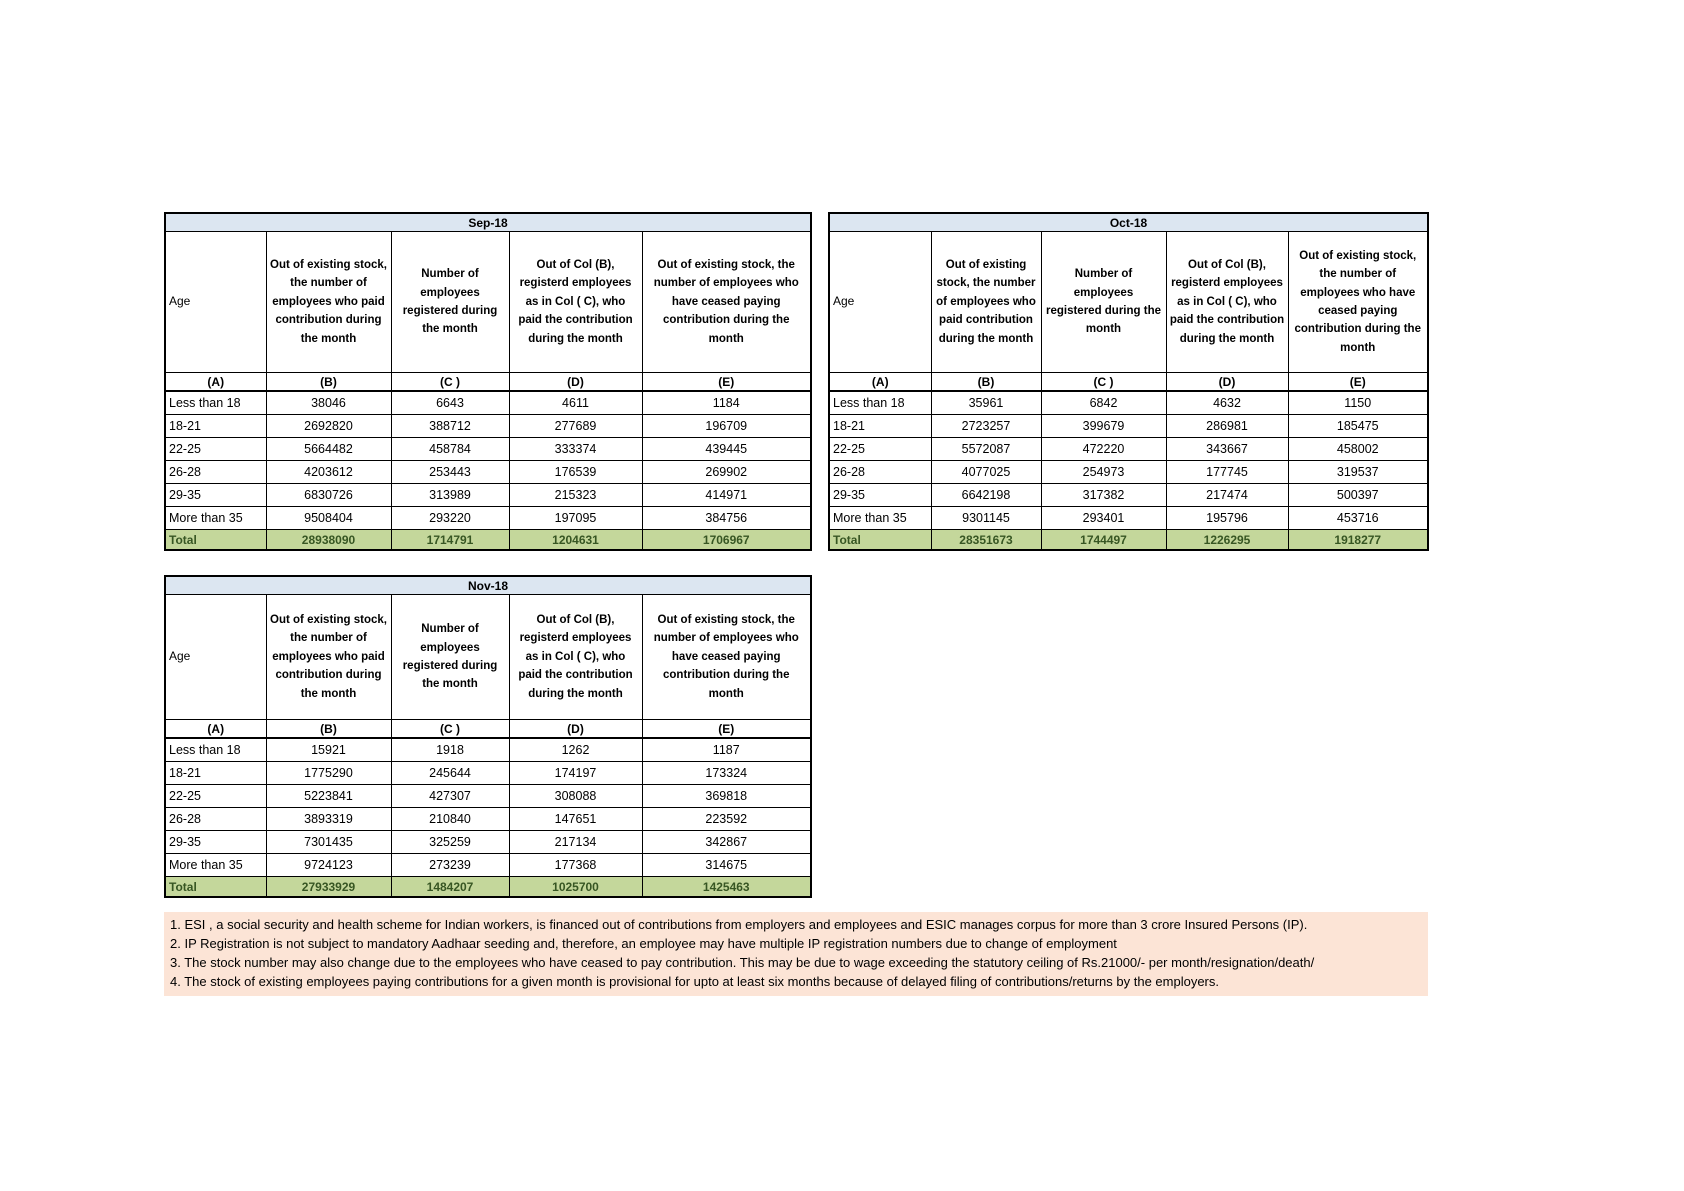 The height and width of the screenshot is (1191, 1684). What do you see at coordinates (575, 865) in the screenshot?
I see `value-cell: 177368` at bounding box center [575, 865].